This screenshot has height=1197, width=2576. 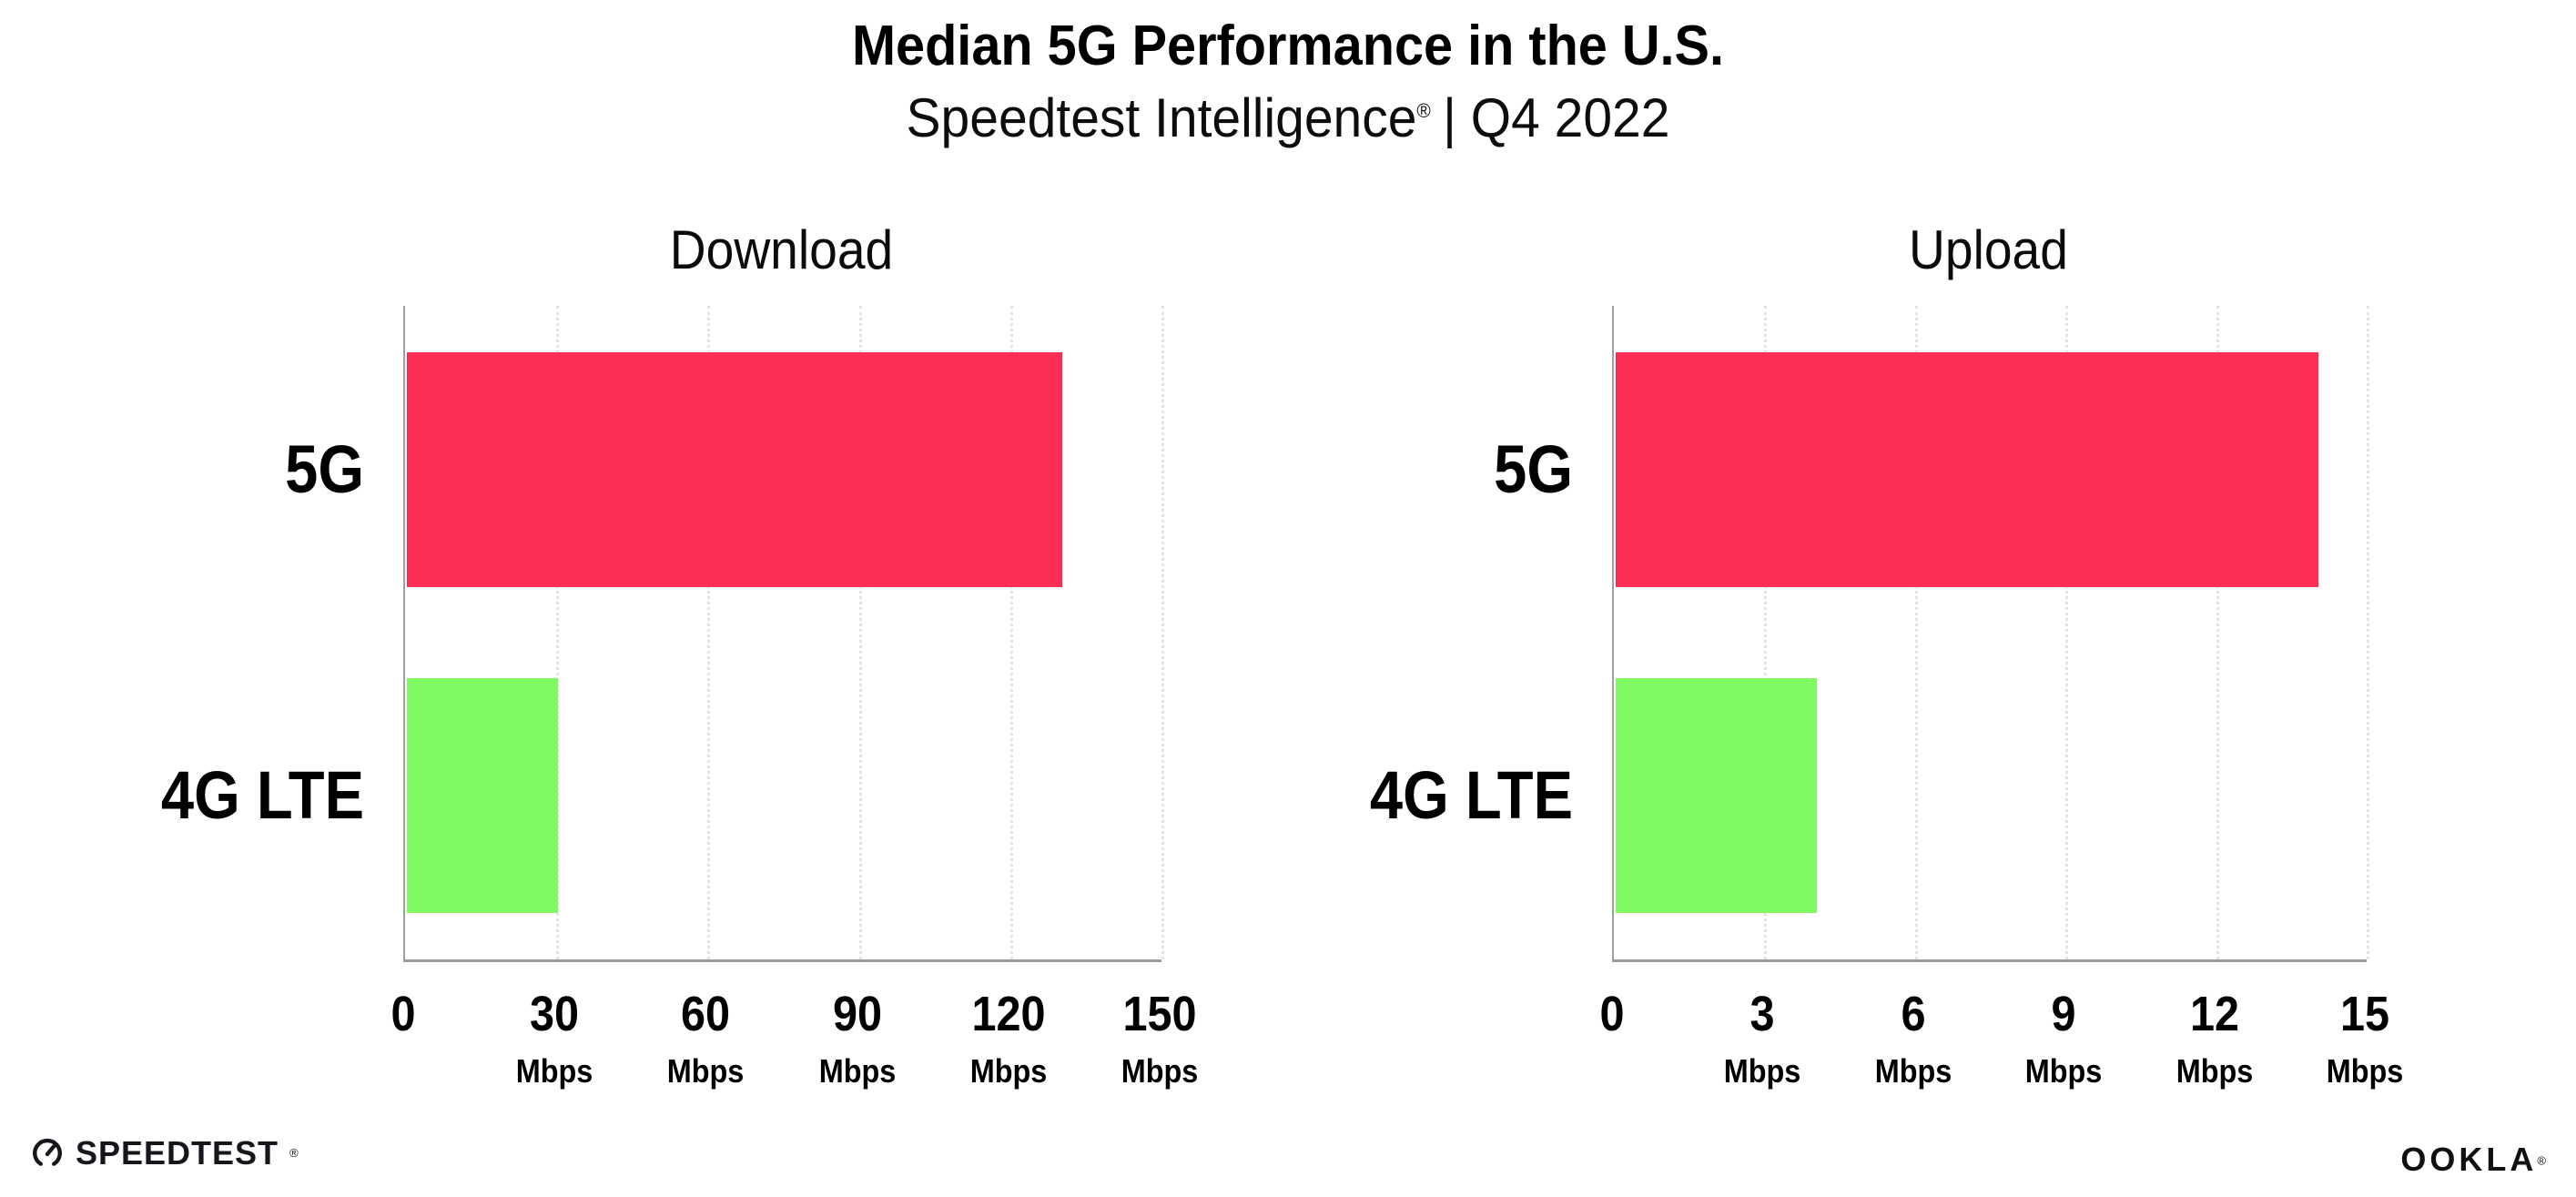 What do you see at coordinates (483, 796) in the screenshot?
I see `download-4g-lte-bar` at bounding box center [483, 796].